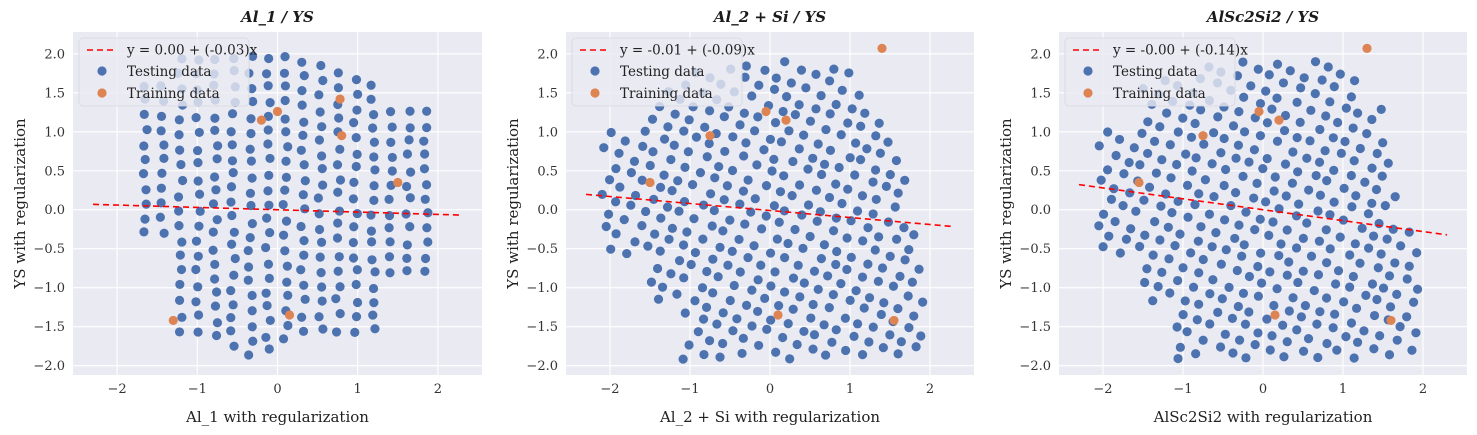  What do you see at coordinates (54, 54) in the screenshot?
I see `y-tick-label: 2.0` at bounding box center [54, 54].